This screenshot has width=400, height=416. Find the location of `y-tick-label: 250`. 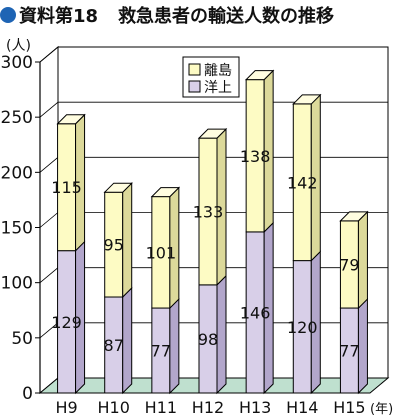

y-tick-label: 250 is located at coordinates (17, 118).